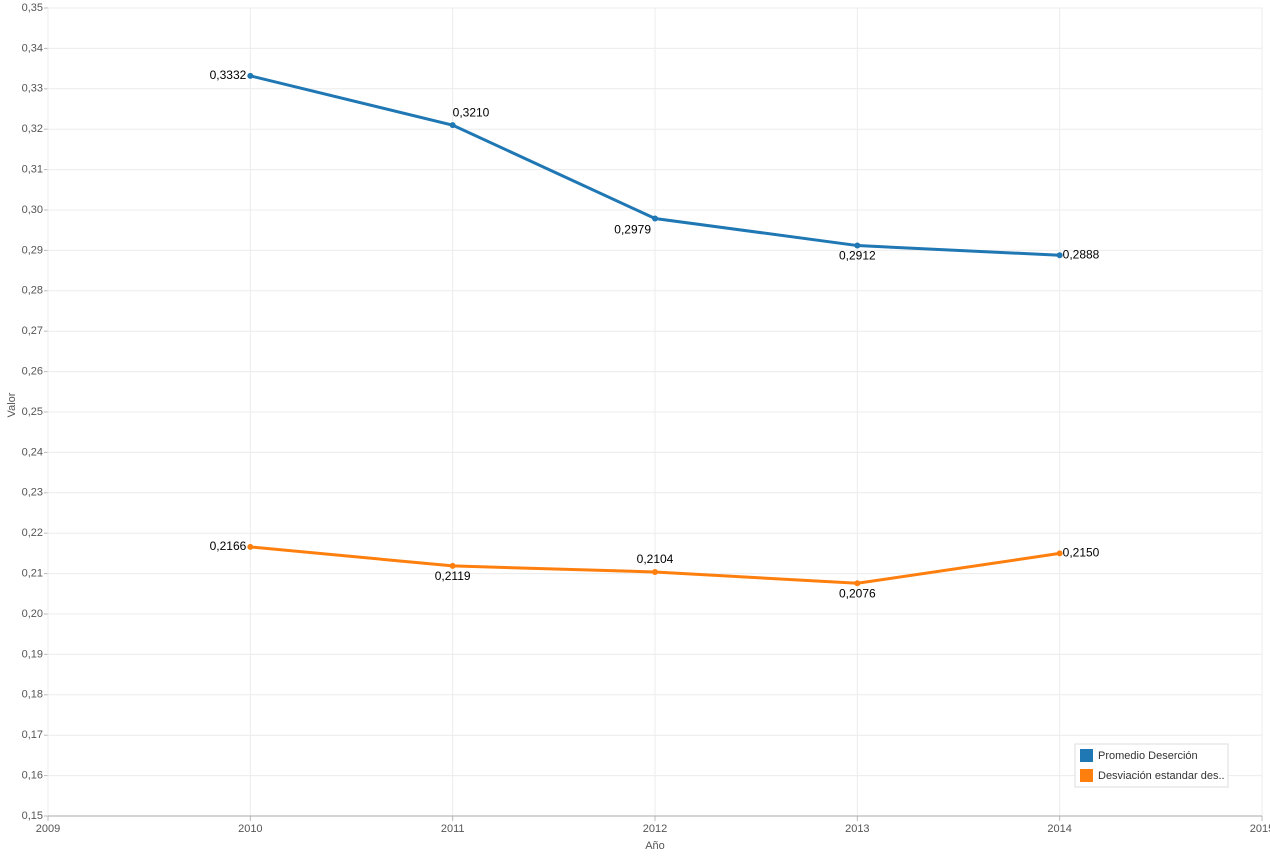 The width and height of the screenshot is (1270, 861). I want to click on legend-label: Promedio Deserción, so click(1148, 756).